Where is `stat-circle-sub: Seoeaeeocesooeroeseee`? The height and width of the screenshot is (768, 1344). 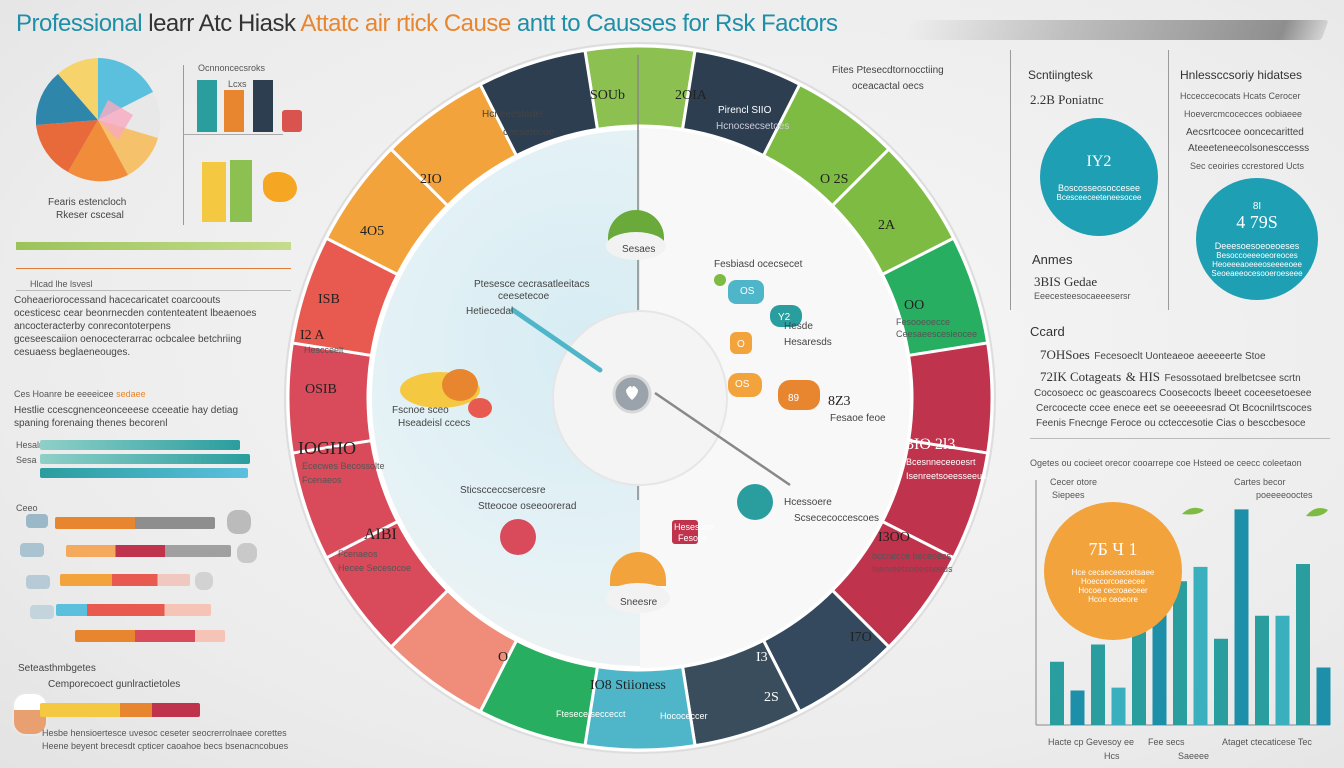
stat-circle-sub: Seoeaeeocesooeroeseee is located at coordinates (1257, 273).